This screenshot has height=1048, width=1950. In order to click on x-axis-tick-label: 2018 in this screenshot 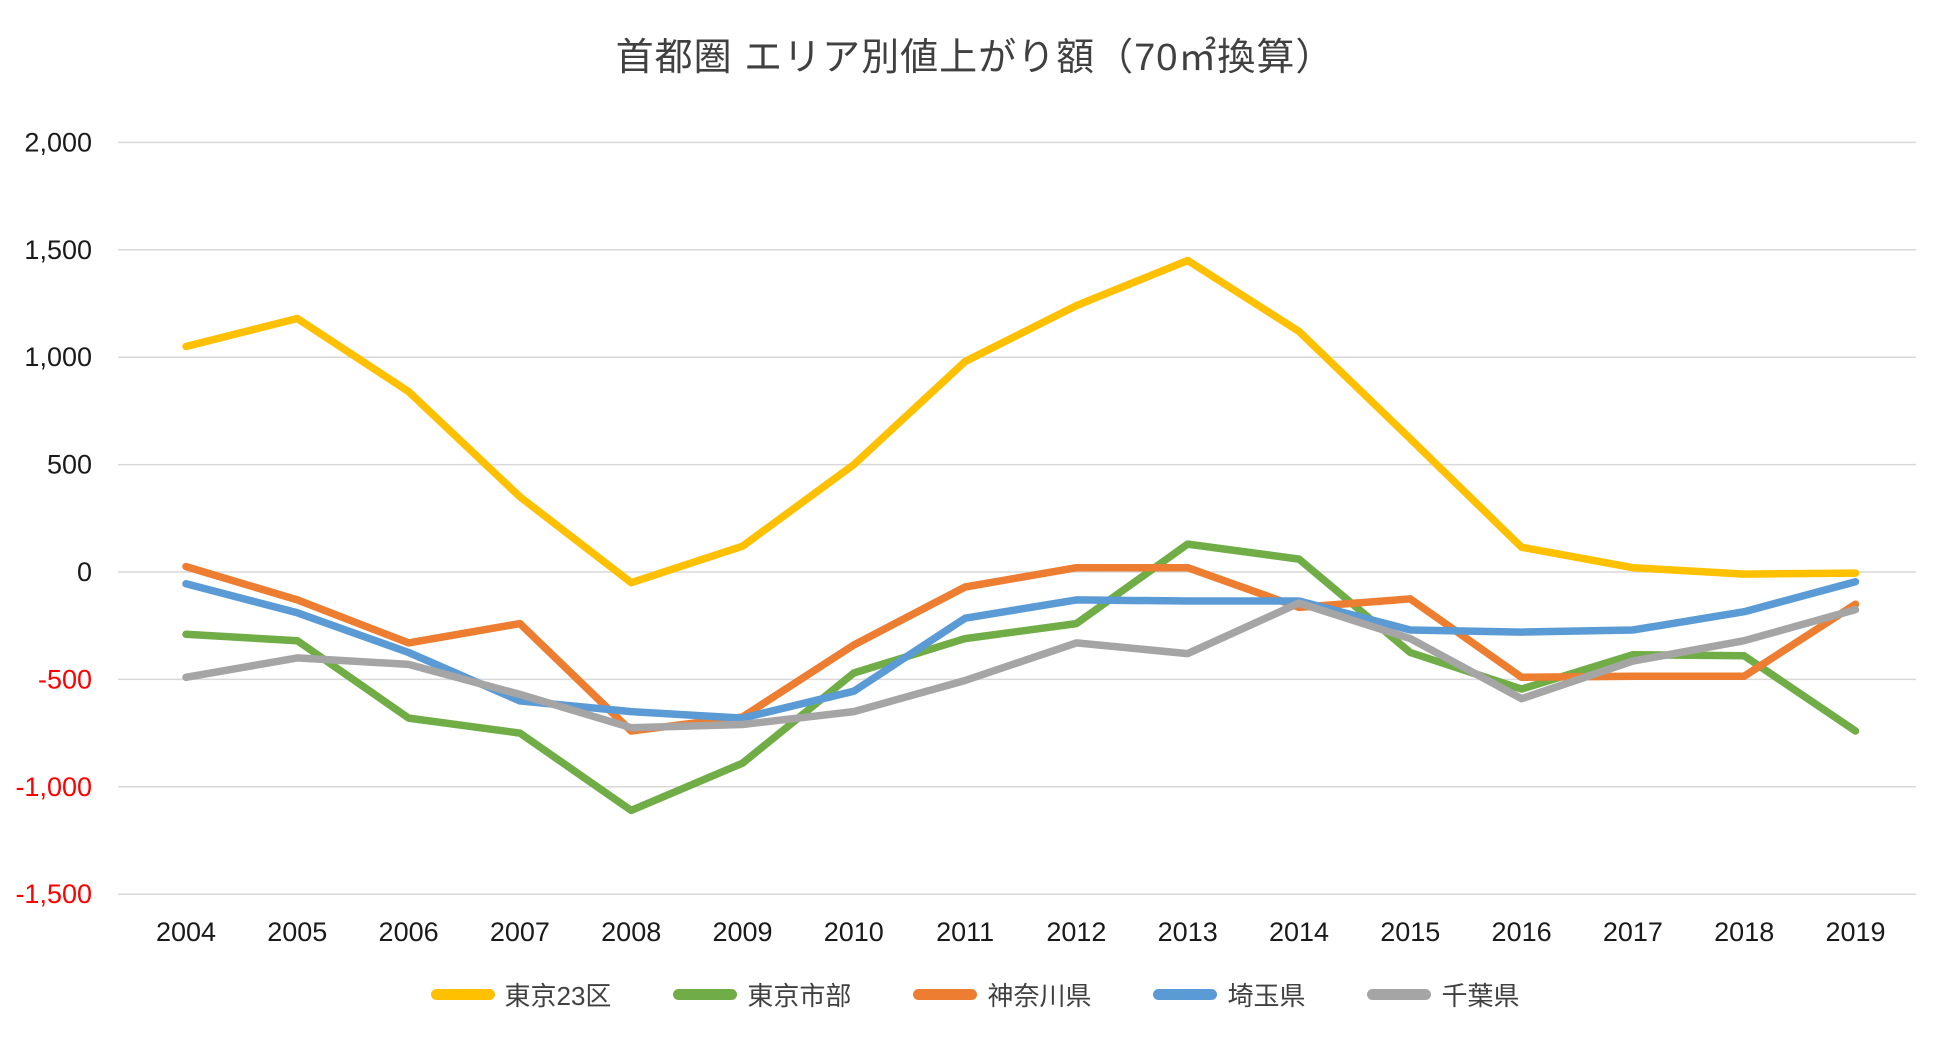, I will do `click(1744, 932)`.